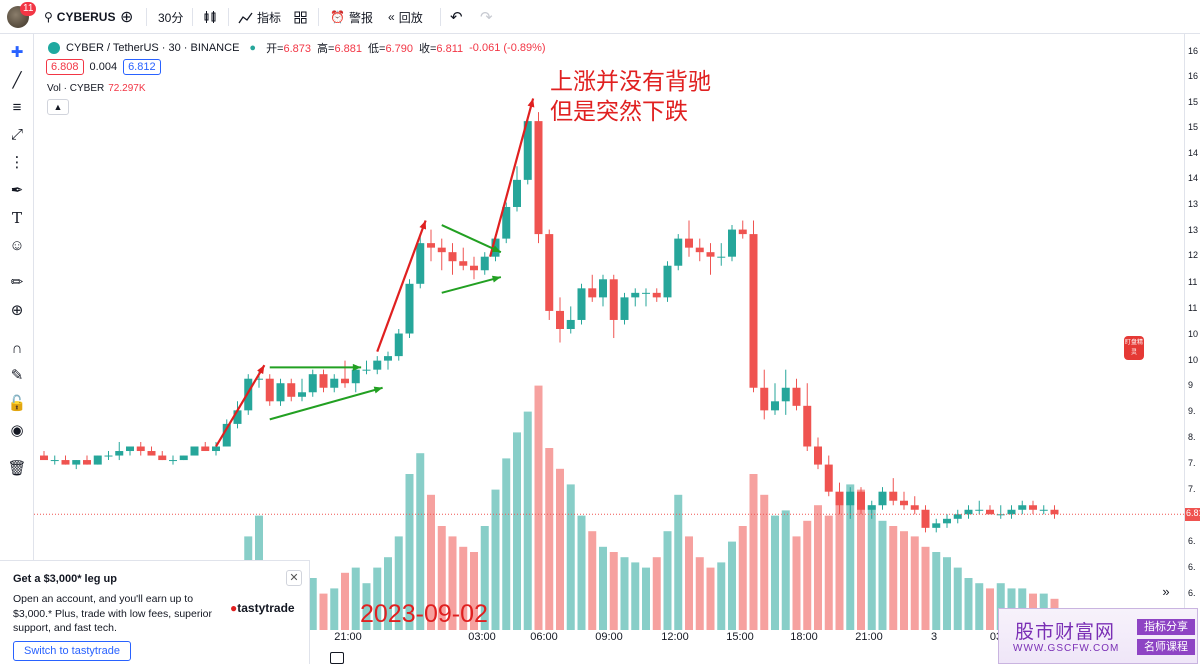 The height and width of the screenshot is (664, 1200). I want to click on eye-icon: ◉, so click(17, 430).